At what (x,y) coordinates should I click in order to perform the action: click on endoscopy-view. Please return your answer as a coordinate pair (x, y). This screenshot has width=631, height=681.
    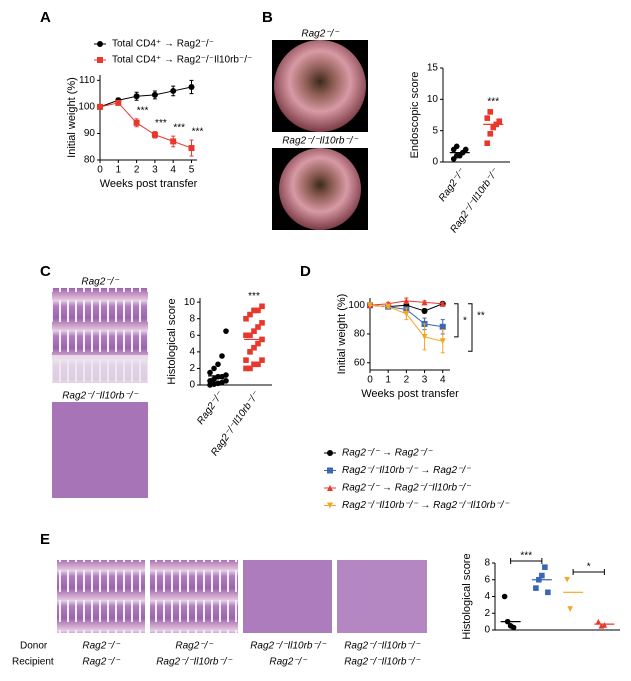
    Looking at the image, I should click on (320, 86).